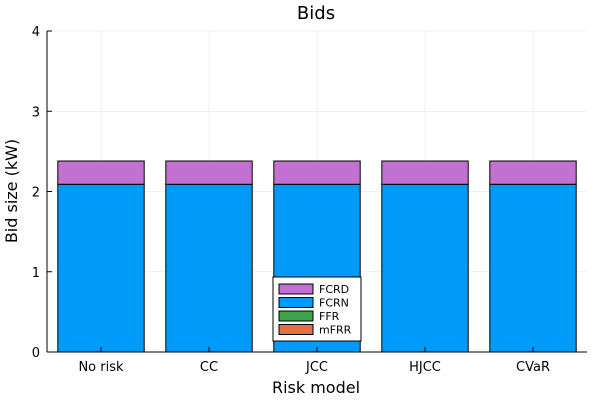 The image size is (600, 400). I want to click on legend-swatch-ffr, so click(296, 316).